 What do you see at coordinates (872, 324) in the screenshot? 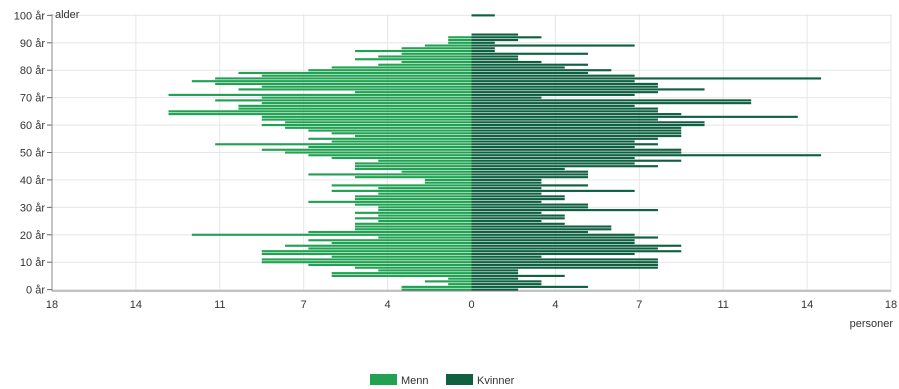
I see `x-axis-title: personer` at bounding box center [872, 324].